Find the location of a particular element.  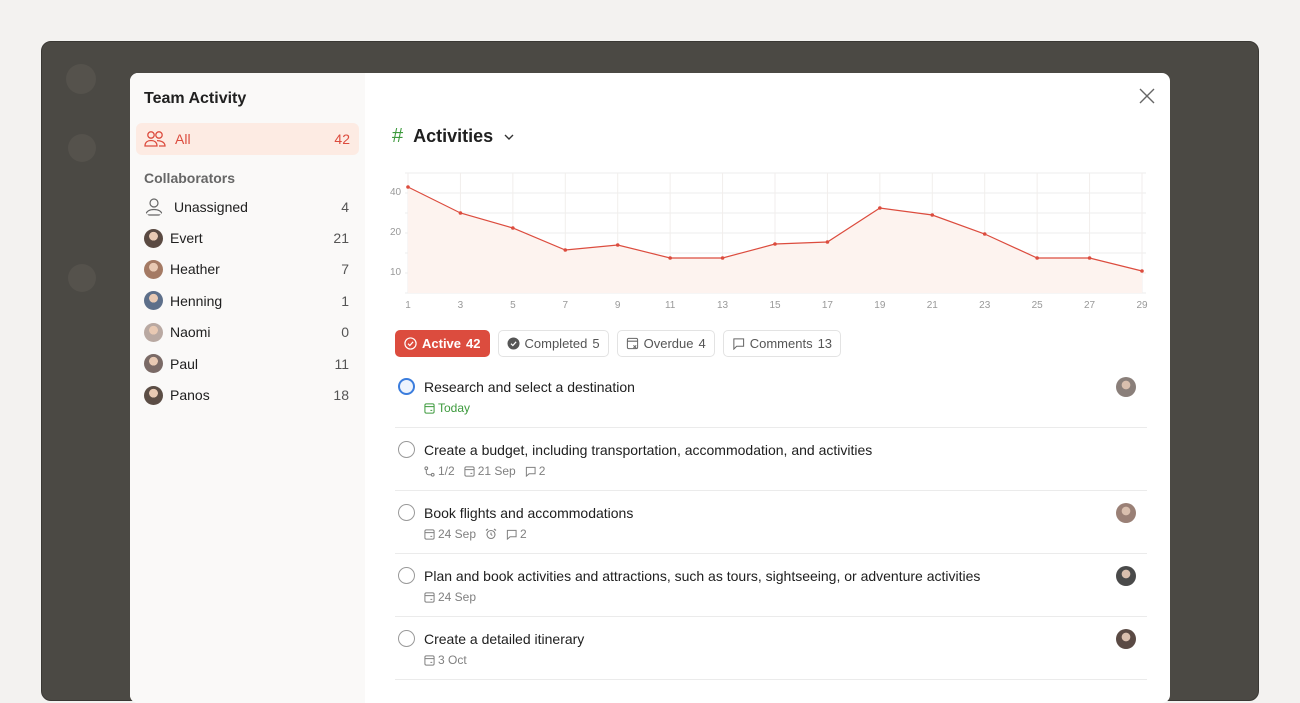

task-title: Research and select a destination is located at coordinates (529, 387).